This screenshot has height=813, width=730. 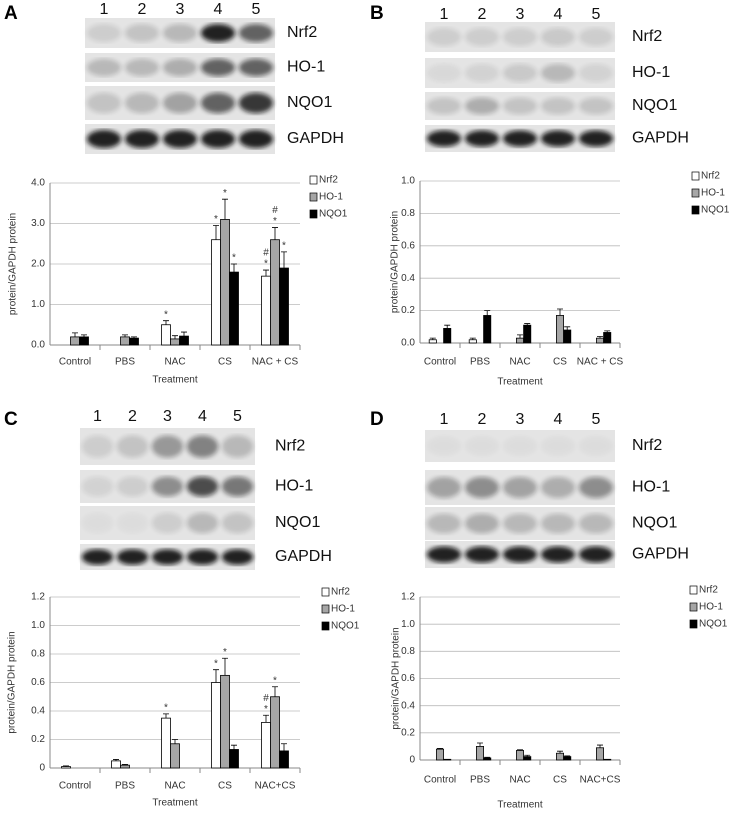 What do you see at coordinates (558, 419) in the screenshot?
I see `lane-label: 4` at bounding box center [558, 419].